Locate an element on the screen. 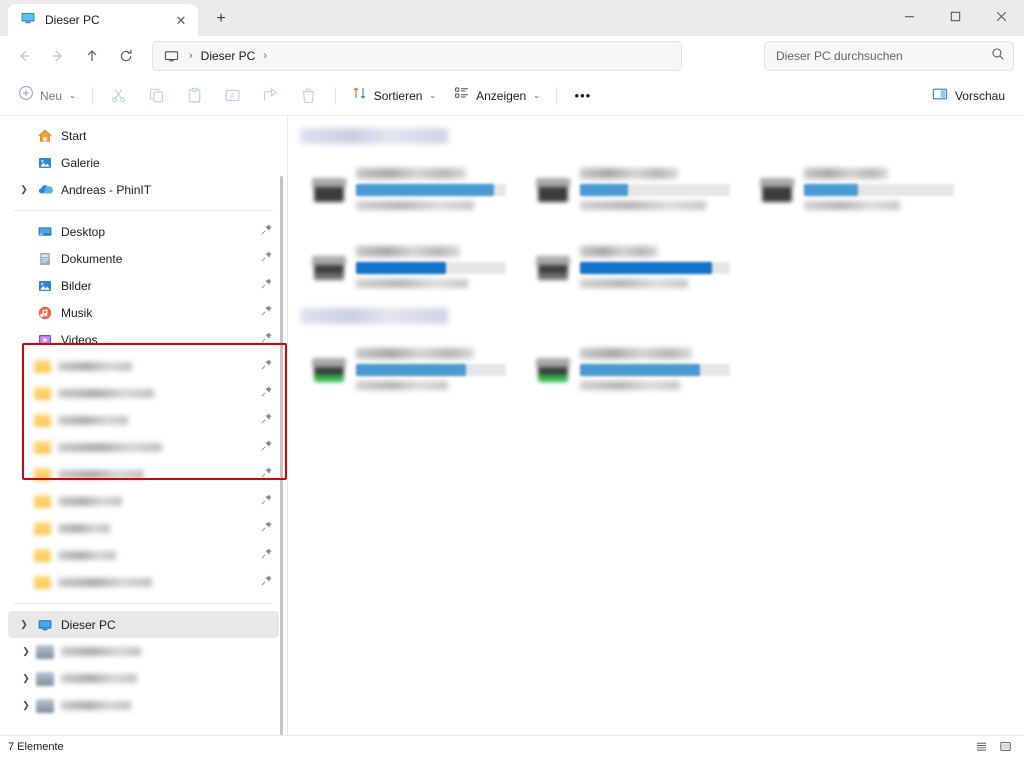 This screenshot has width=1024, height=757. chevron-down-icon: ❯ is located at coordinates (24, 624).